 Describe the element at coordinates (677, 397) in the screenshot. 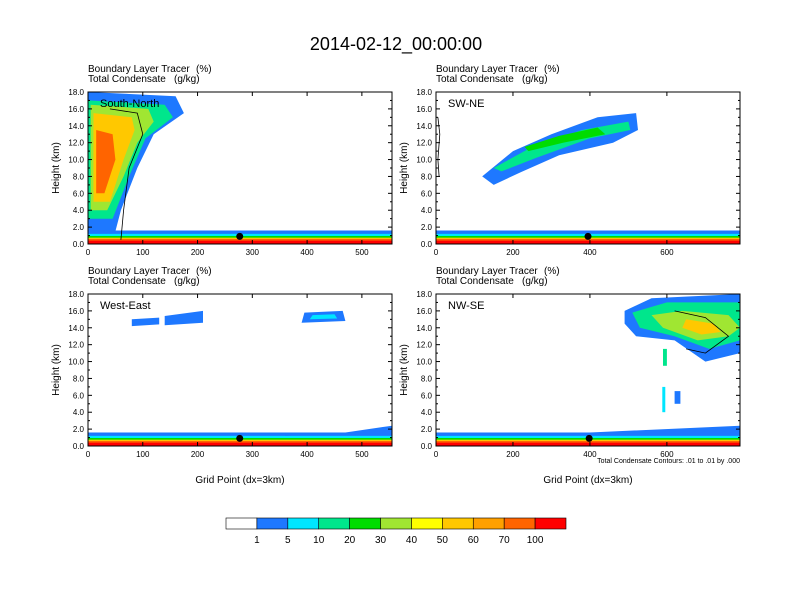

I see `falling-streak` at that location.